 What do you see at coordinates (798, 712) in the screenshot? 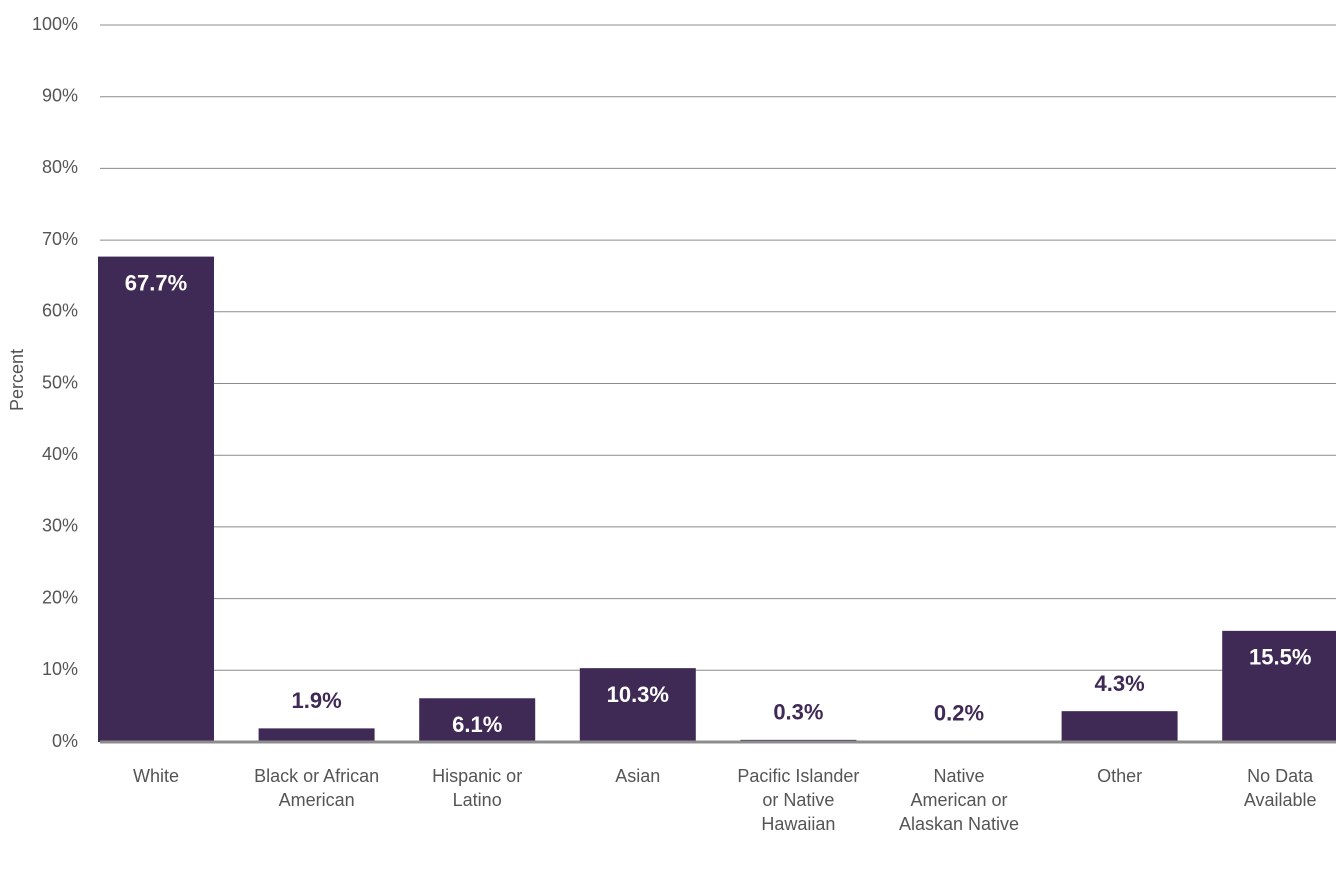
I see `data-label: 0.3%` at bounding box center [798, 712].